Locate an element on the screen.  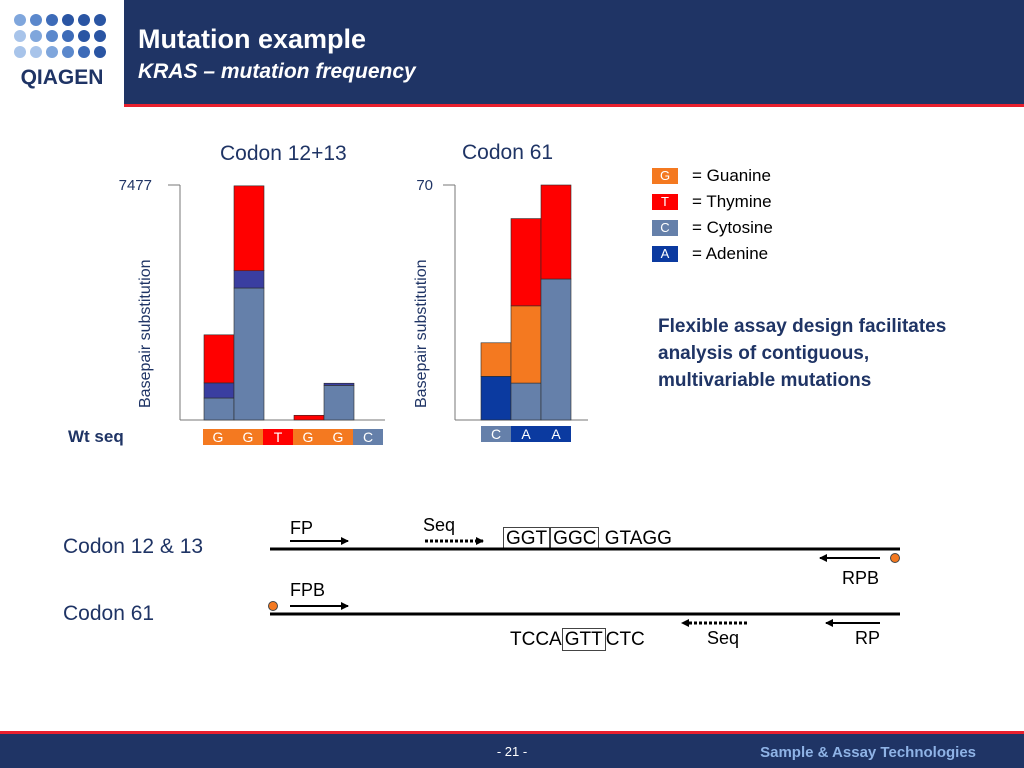
legend-label-g: = Guanine is located at coordinates (731, 175).